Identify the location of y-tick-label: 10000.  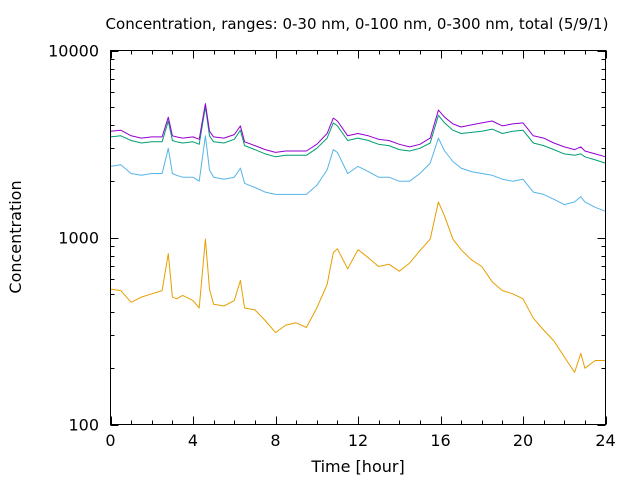
(73, 51).